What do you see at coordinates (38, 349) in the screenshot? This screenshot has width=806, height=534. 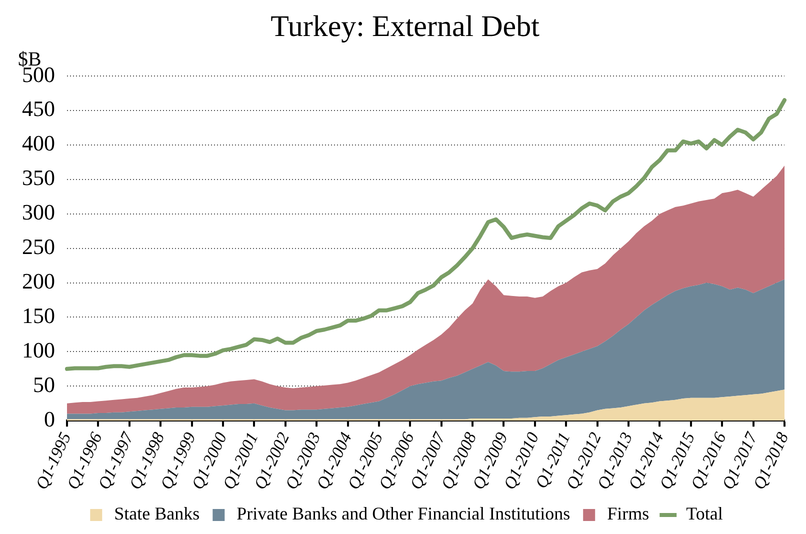 I see `y-tick-label: 100` at bounding box center [38, 349].